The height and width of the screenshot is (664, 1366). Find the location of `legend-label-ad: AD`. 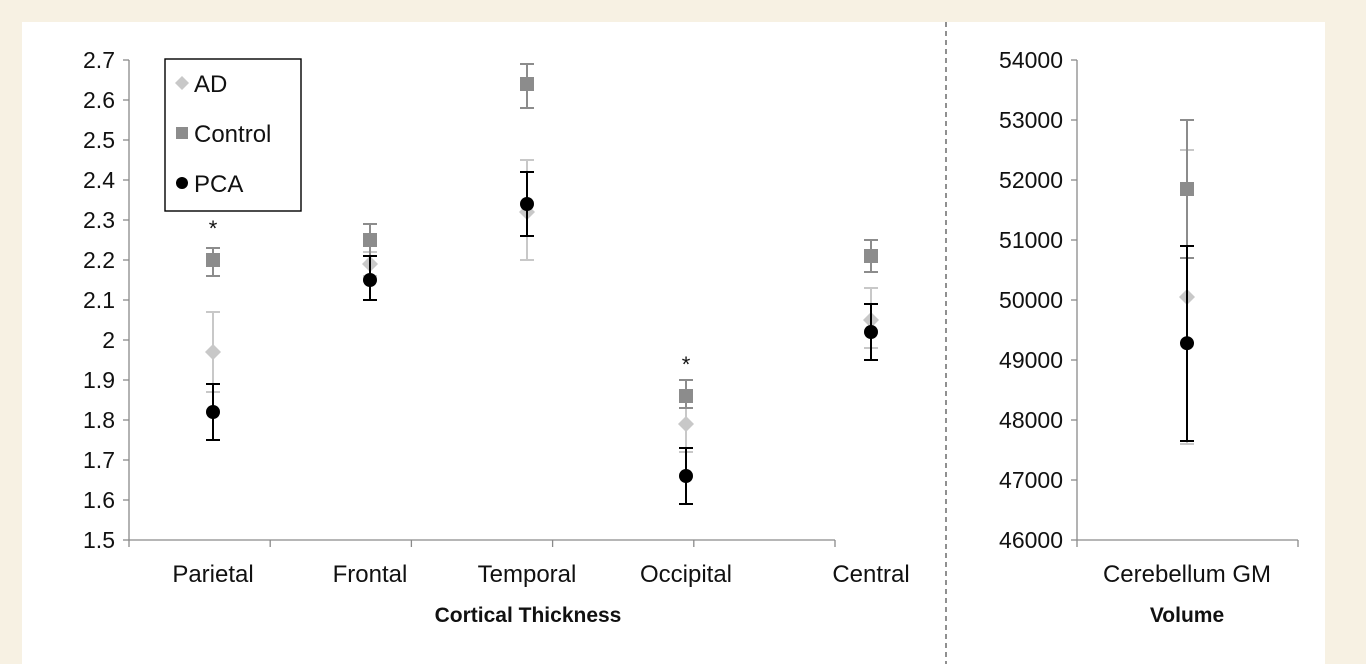

legend-label-ad: AD is located at coordinates (210, 84).